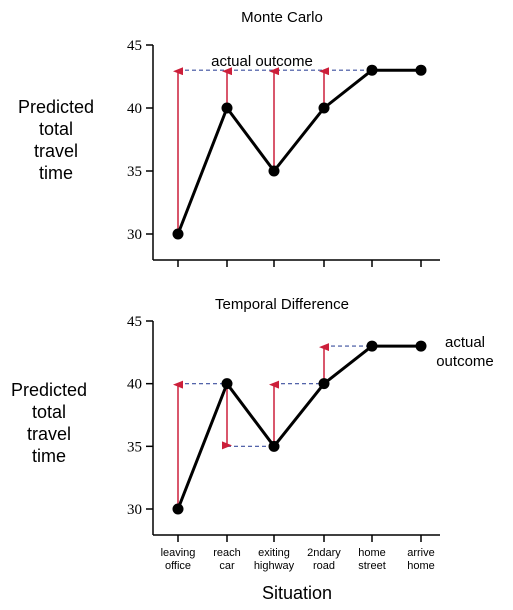 This screenshot has width=513, height=610. What do you see at coordinates (178, 553) in the screenshot?
I see `x-tick-label: leaving` at bounding box center [178, 553].